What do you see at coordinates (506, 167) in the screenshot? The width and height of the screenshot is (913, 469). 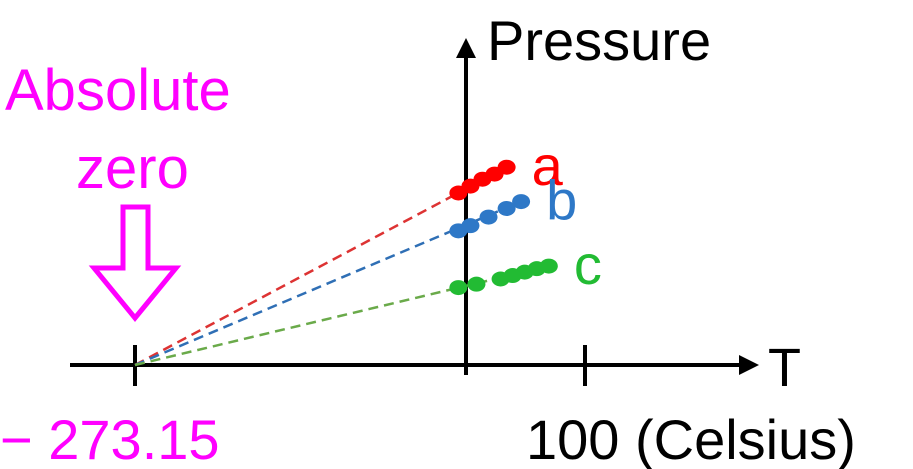 I see `series-a-point` at bounding box center [506, 167].